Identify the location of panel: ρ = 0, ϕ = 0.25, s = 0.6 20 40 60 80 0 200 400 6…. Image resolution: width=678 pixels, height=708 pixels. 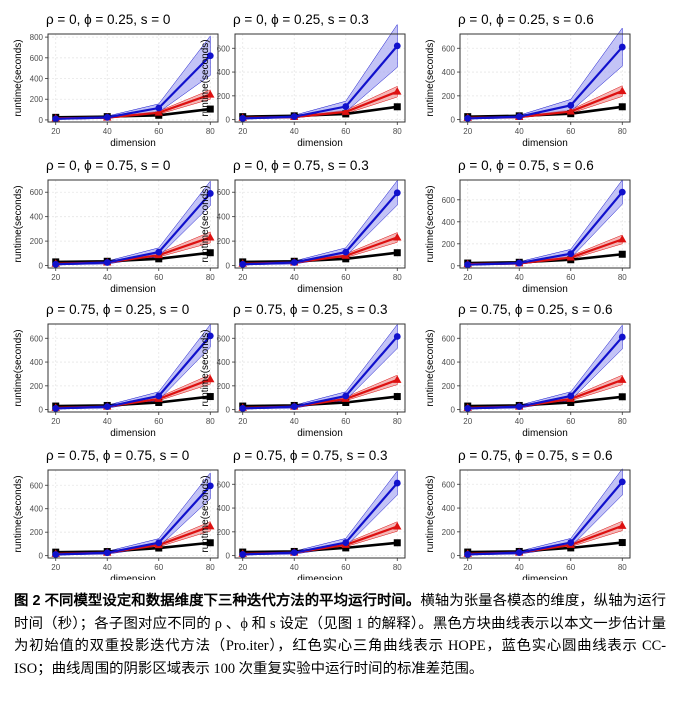
(528, 80).